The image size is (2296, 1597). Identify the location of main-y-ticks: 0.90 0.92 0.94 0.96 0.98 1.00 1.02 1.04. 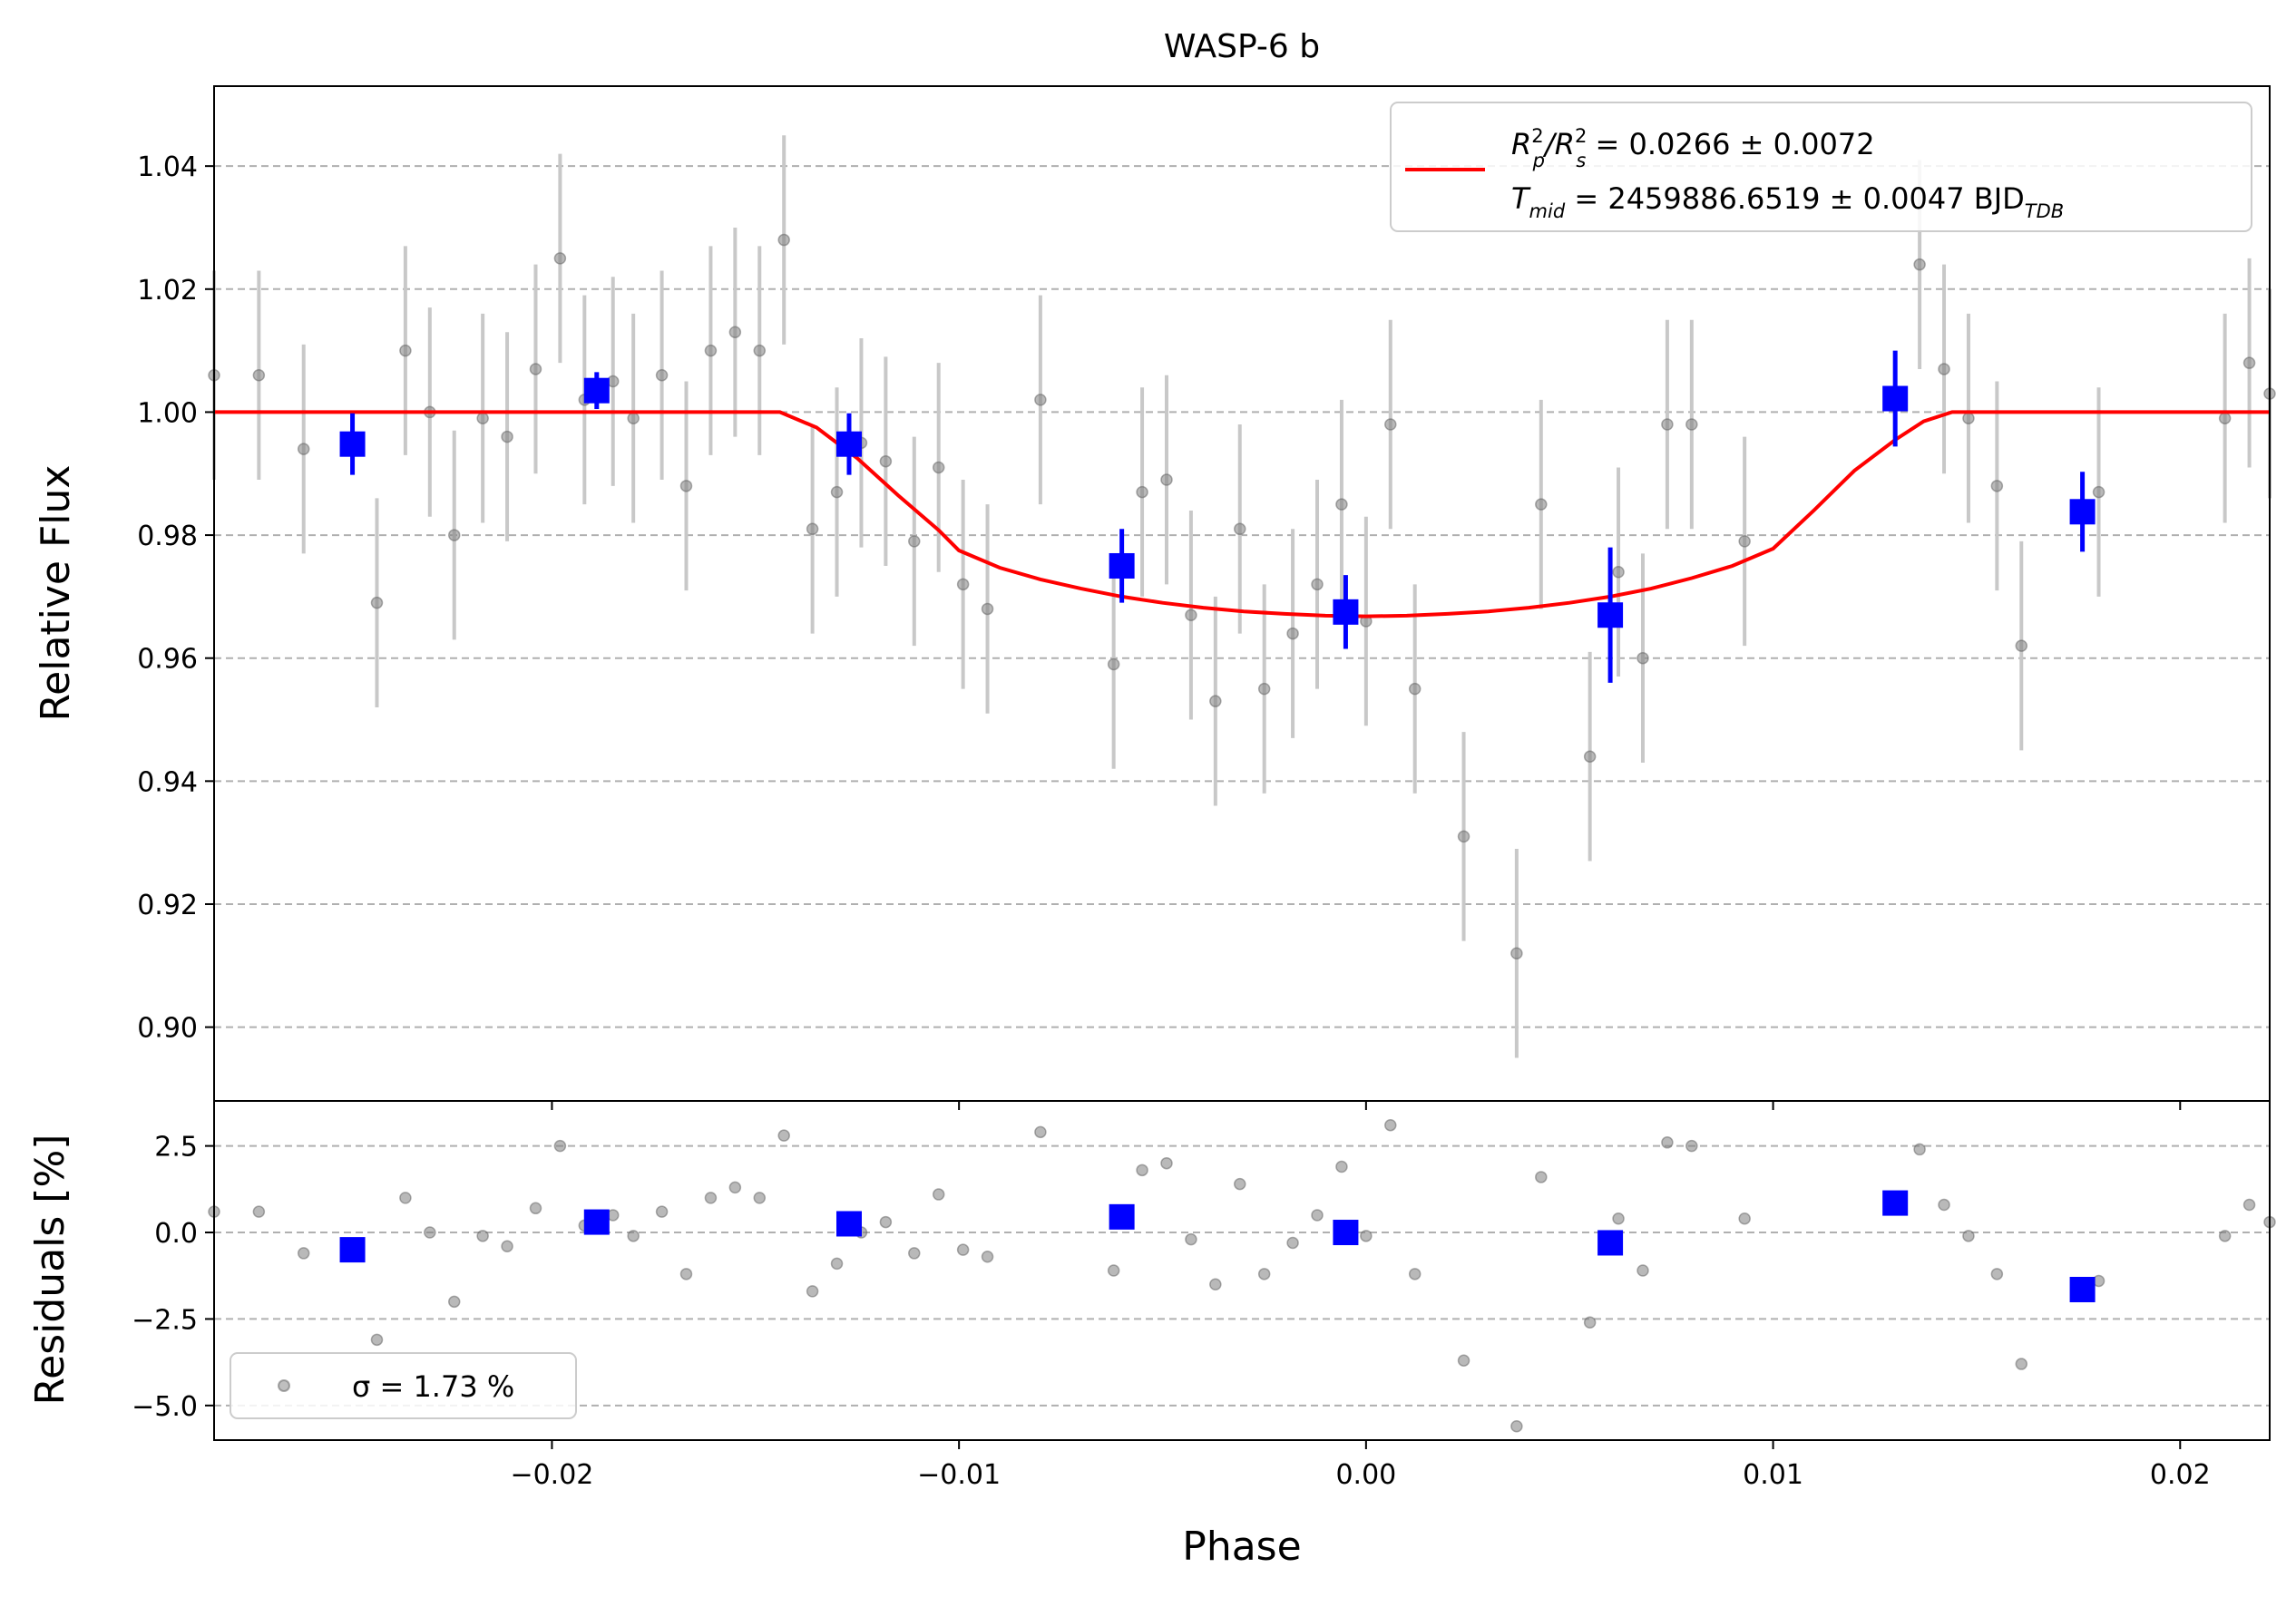
(175, 598).